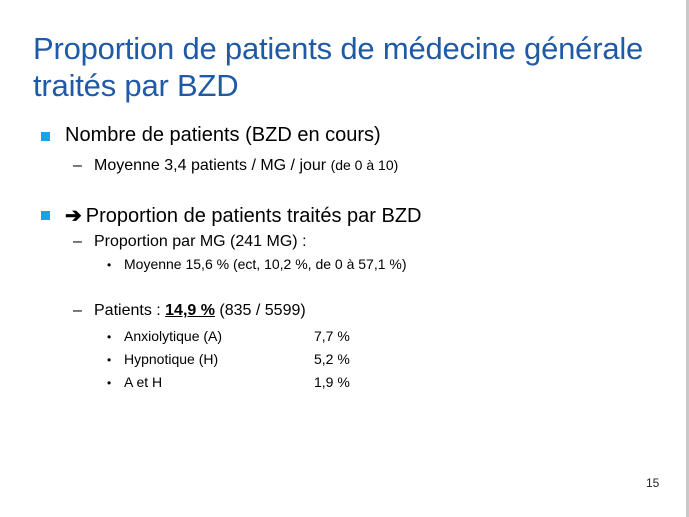  I want to click on bullet-2-sub-2: Patients : 14,9 % (835 / 5599), so click(200, 311).